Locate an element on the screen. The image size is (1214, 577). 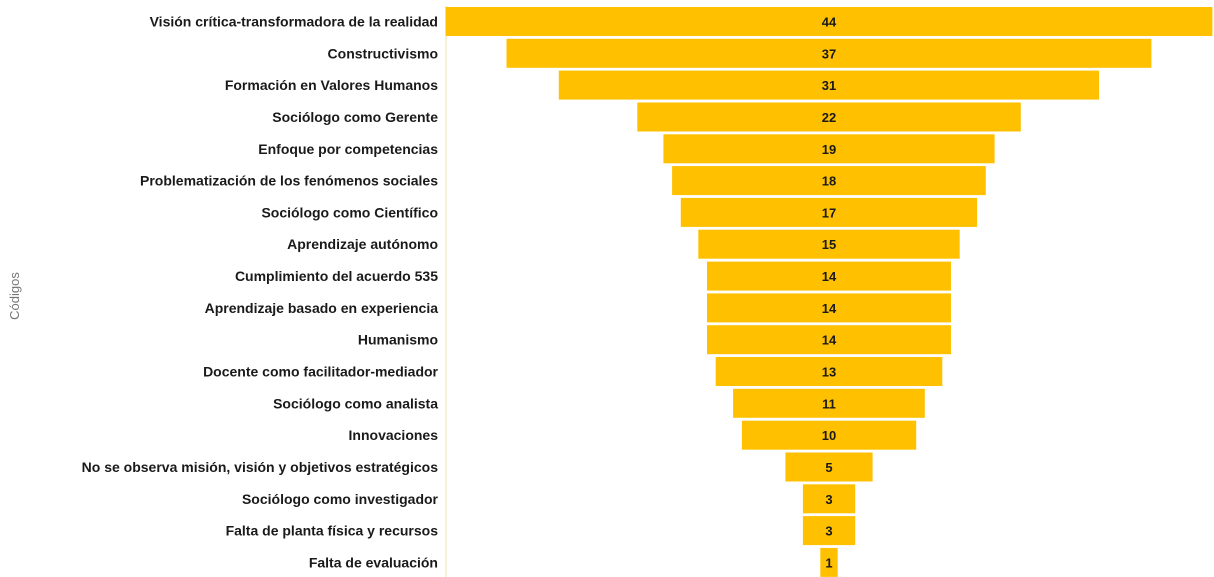
value-label: 18 is located at coordinates (829, 181).